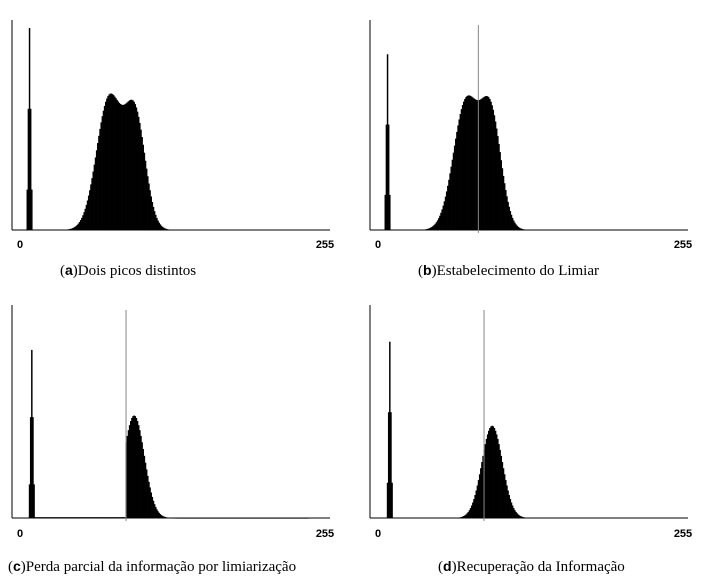 Image resolution: width=707 pixels, height=577 pixels. What do you see at coordinates (69, 270) in the screenshot?
I see `caption-panel-letter: a` at bounding box center [69, 270].